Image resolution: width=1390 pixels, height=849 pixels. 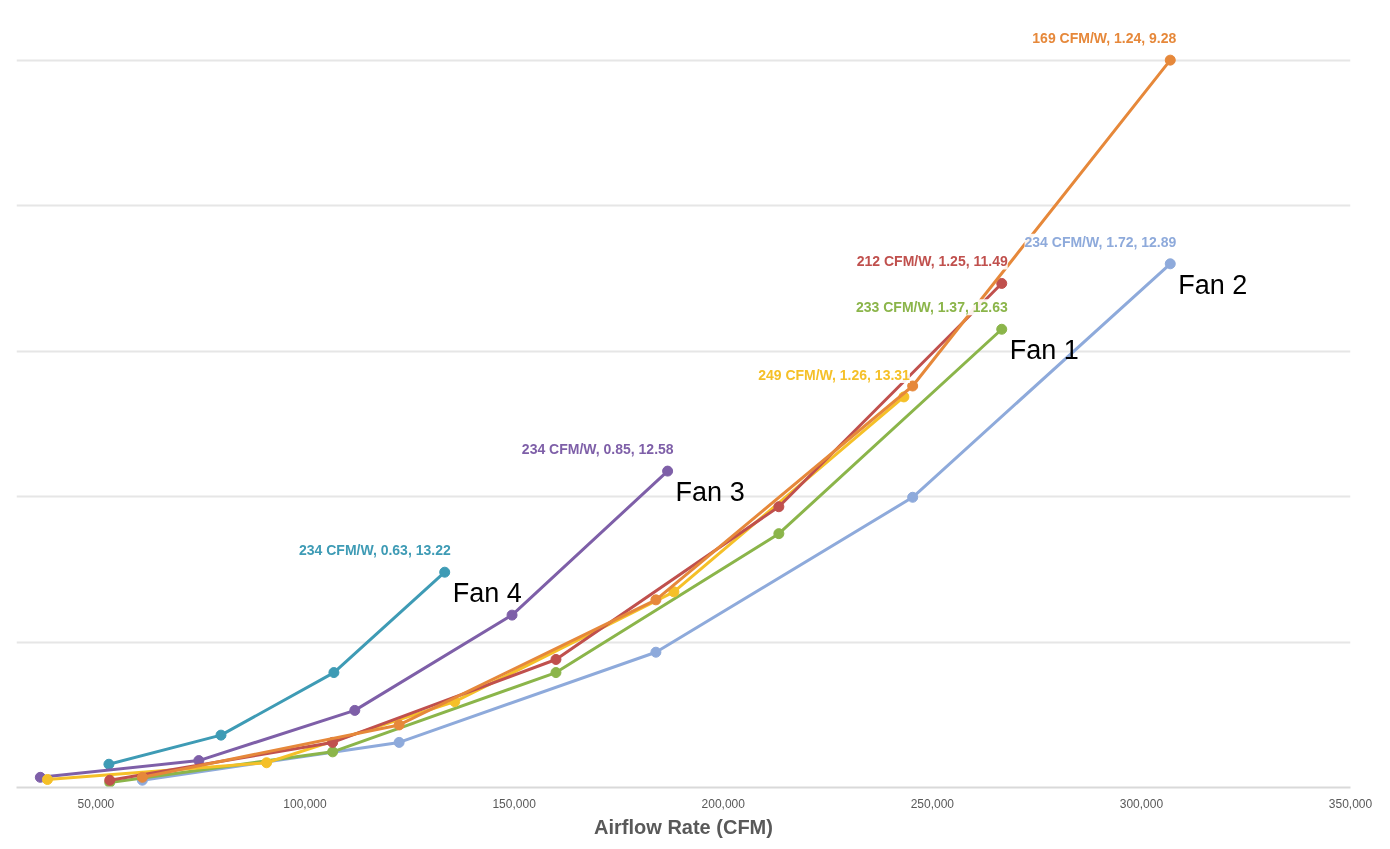 What do you see at coordinates (834, 374) in the screenshot?
I see `annotation: 249 CFM/W, 1.26, 13.31` at bounding box center [834, 374].